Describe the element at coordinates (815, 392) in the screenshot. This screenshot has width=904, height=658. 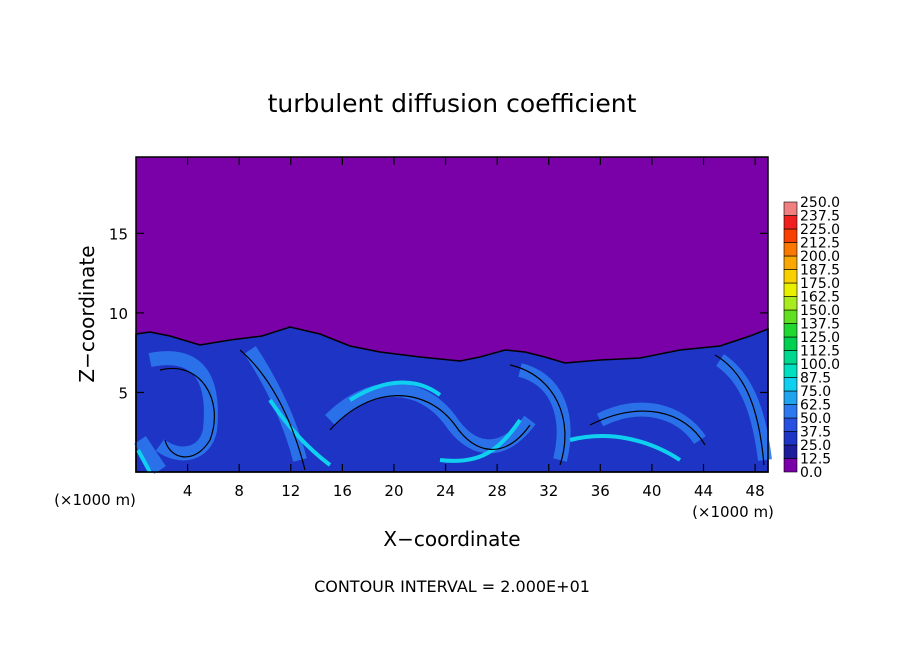
I see `colorbar-label: 75.0` at that location.